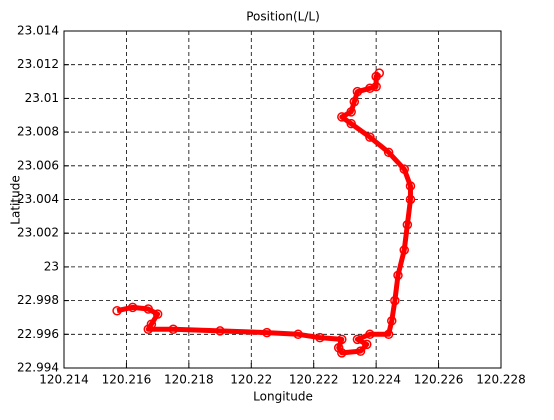 Image resolution: width=554 pixels, height=420 pixels. What do you see at coordinates (501, 380) in the screenshot?
I see `x-tick-label: 120.228` at bounding box center [501, 380].